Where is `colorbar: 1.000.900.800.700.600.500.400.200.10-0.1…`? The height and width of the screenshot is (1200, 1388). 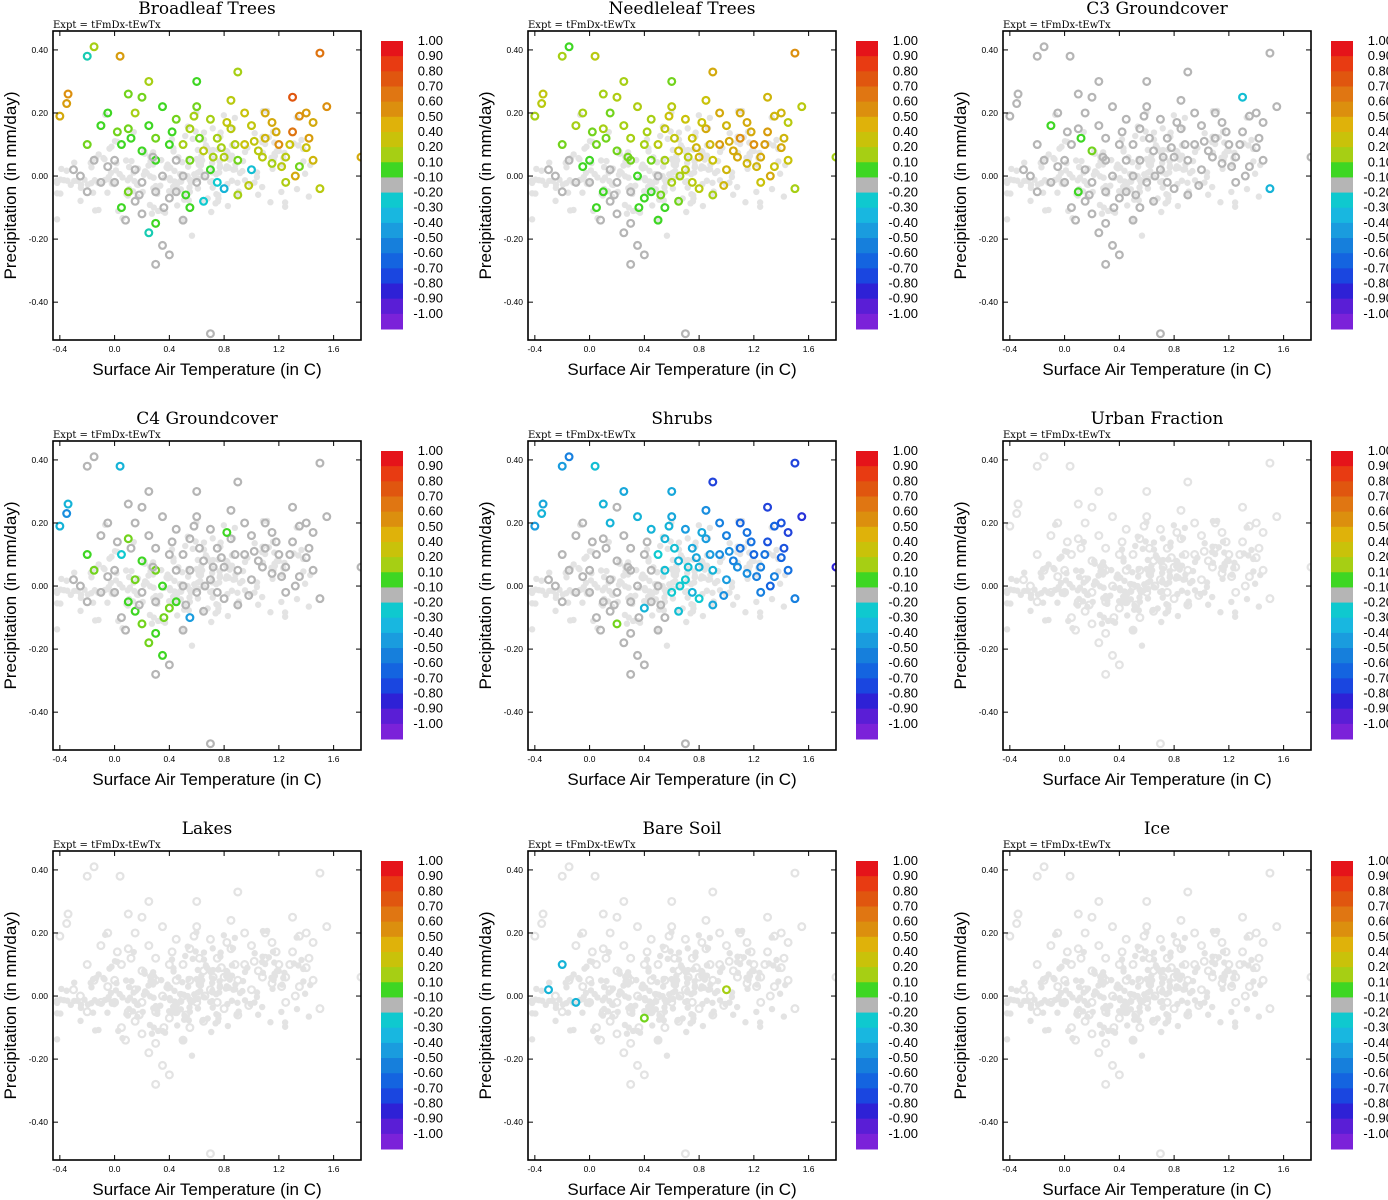
colorbar: 1.000.900.800.700.600.500.400.200.10-0.1… is located at coordinates (887, 181).